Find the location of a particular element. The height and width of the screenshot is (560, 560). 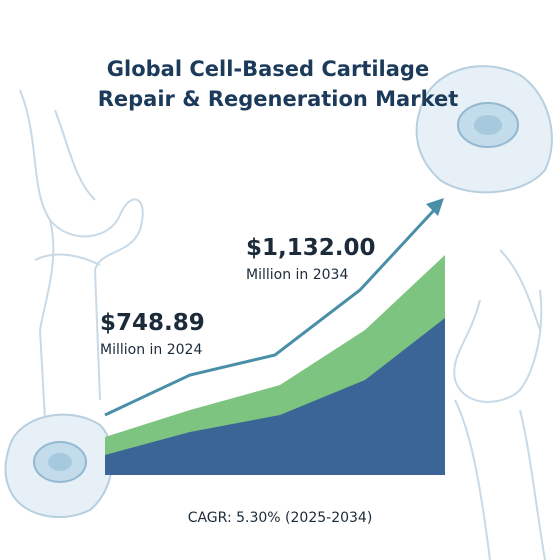

title-line: Repair & Regeneration Market is located at coordinates (278, 99).